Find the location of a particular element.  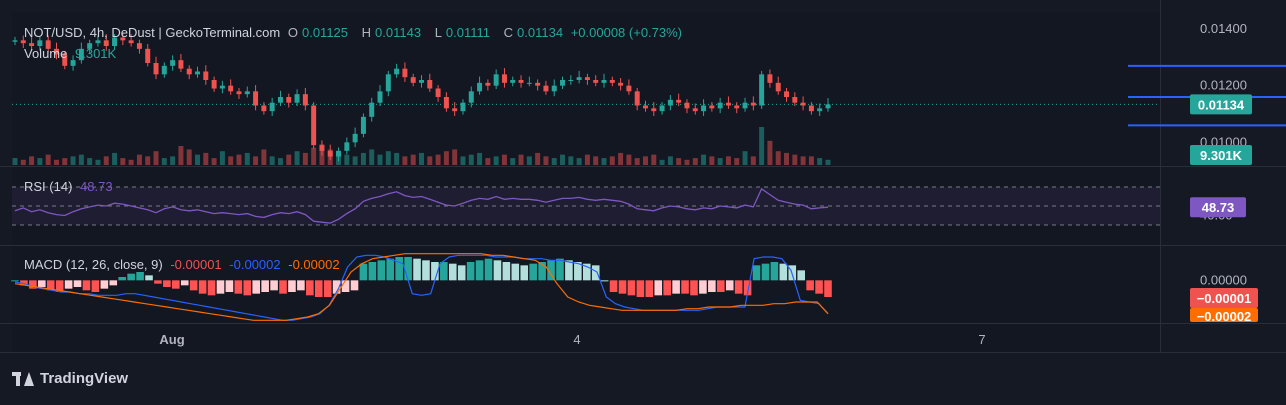

rsi-label: RSI (14) is located at coordinates (48, 186).